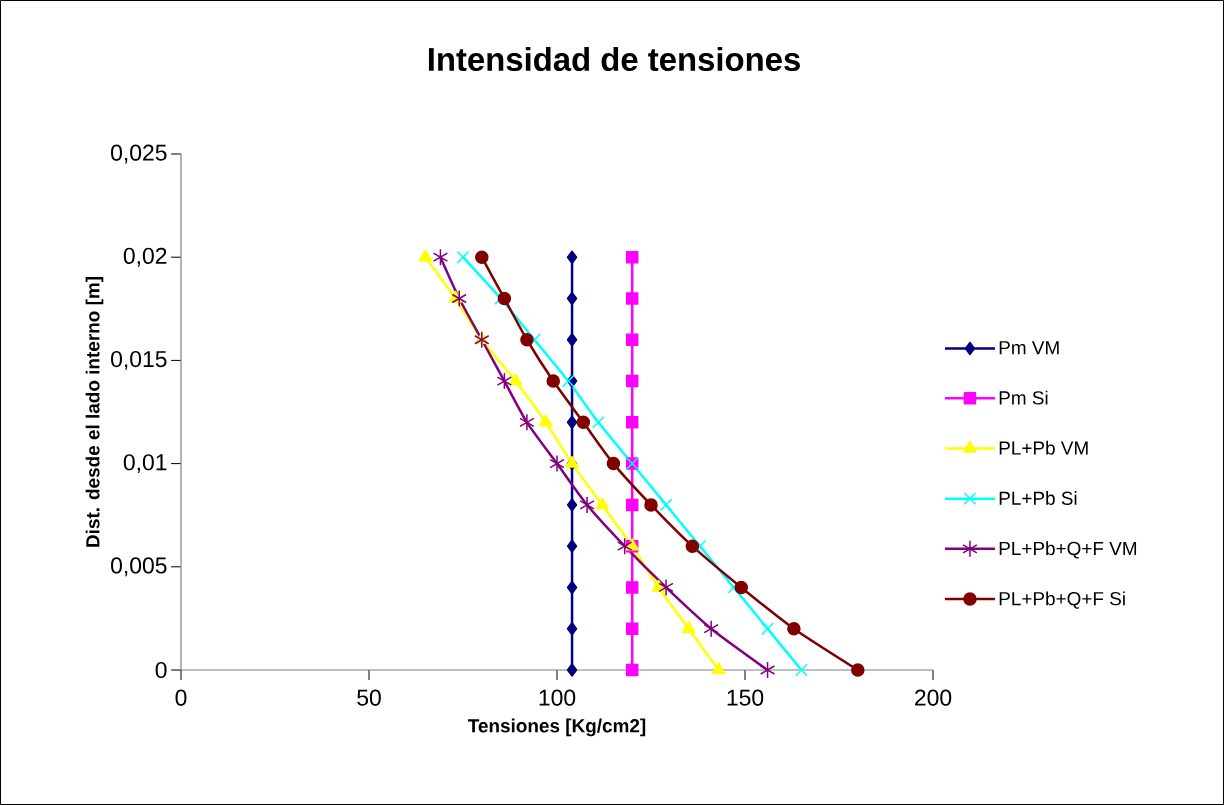 Image resolution: width=1224 pixels, height=805 pixels. I want to click on y-tick-label: 0,02, so click(145, 257).